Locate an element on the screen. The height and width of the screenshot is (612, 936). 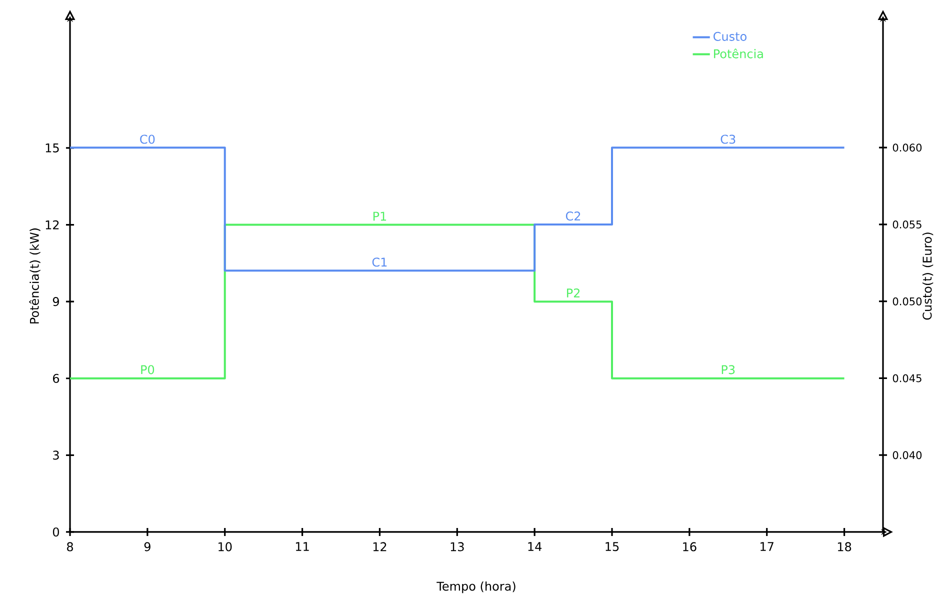
x-tick-label: 15 is located at coordinates (612, 547).